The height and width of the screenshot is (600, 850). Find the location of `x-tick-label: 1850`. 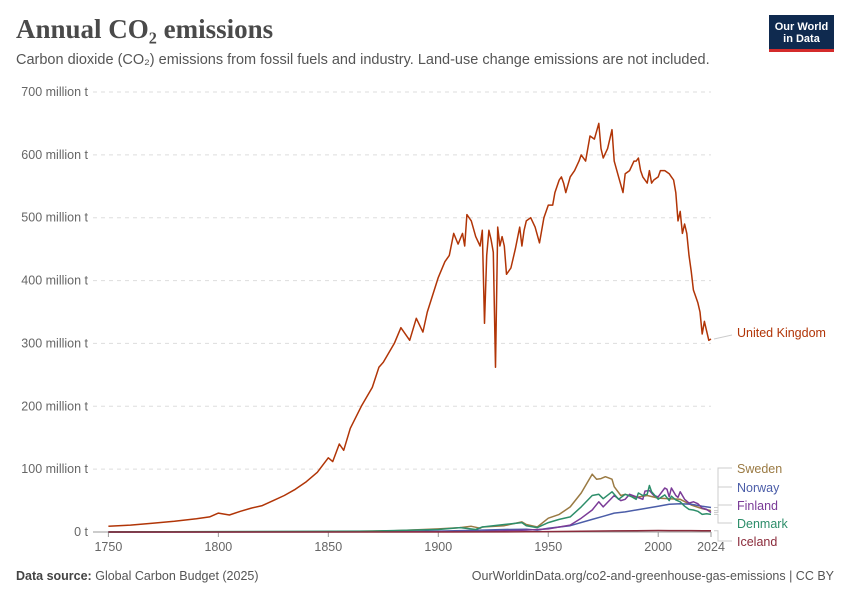

x-tick-label: 1850 is located at coordinates (328, 547).